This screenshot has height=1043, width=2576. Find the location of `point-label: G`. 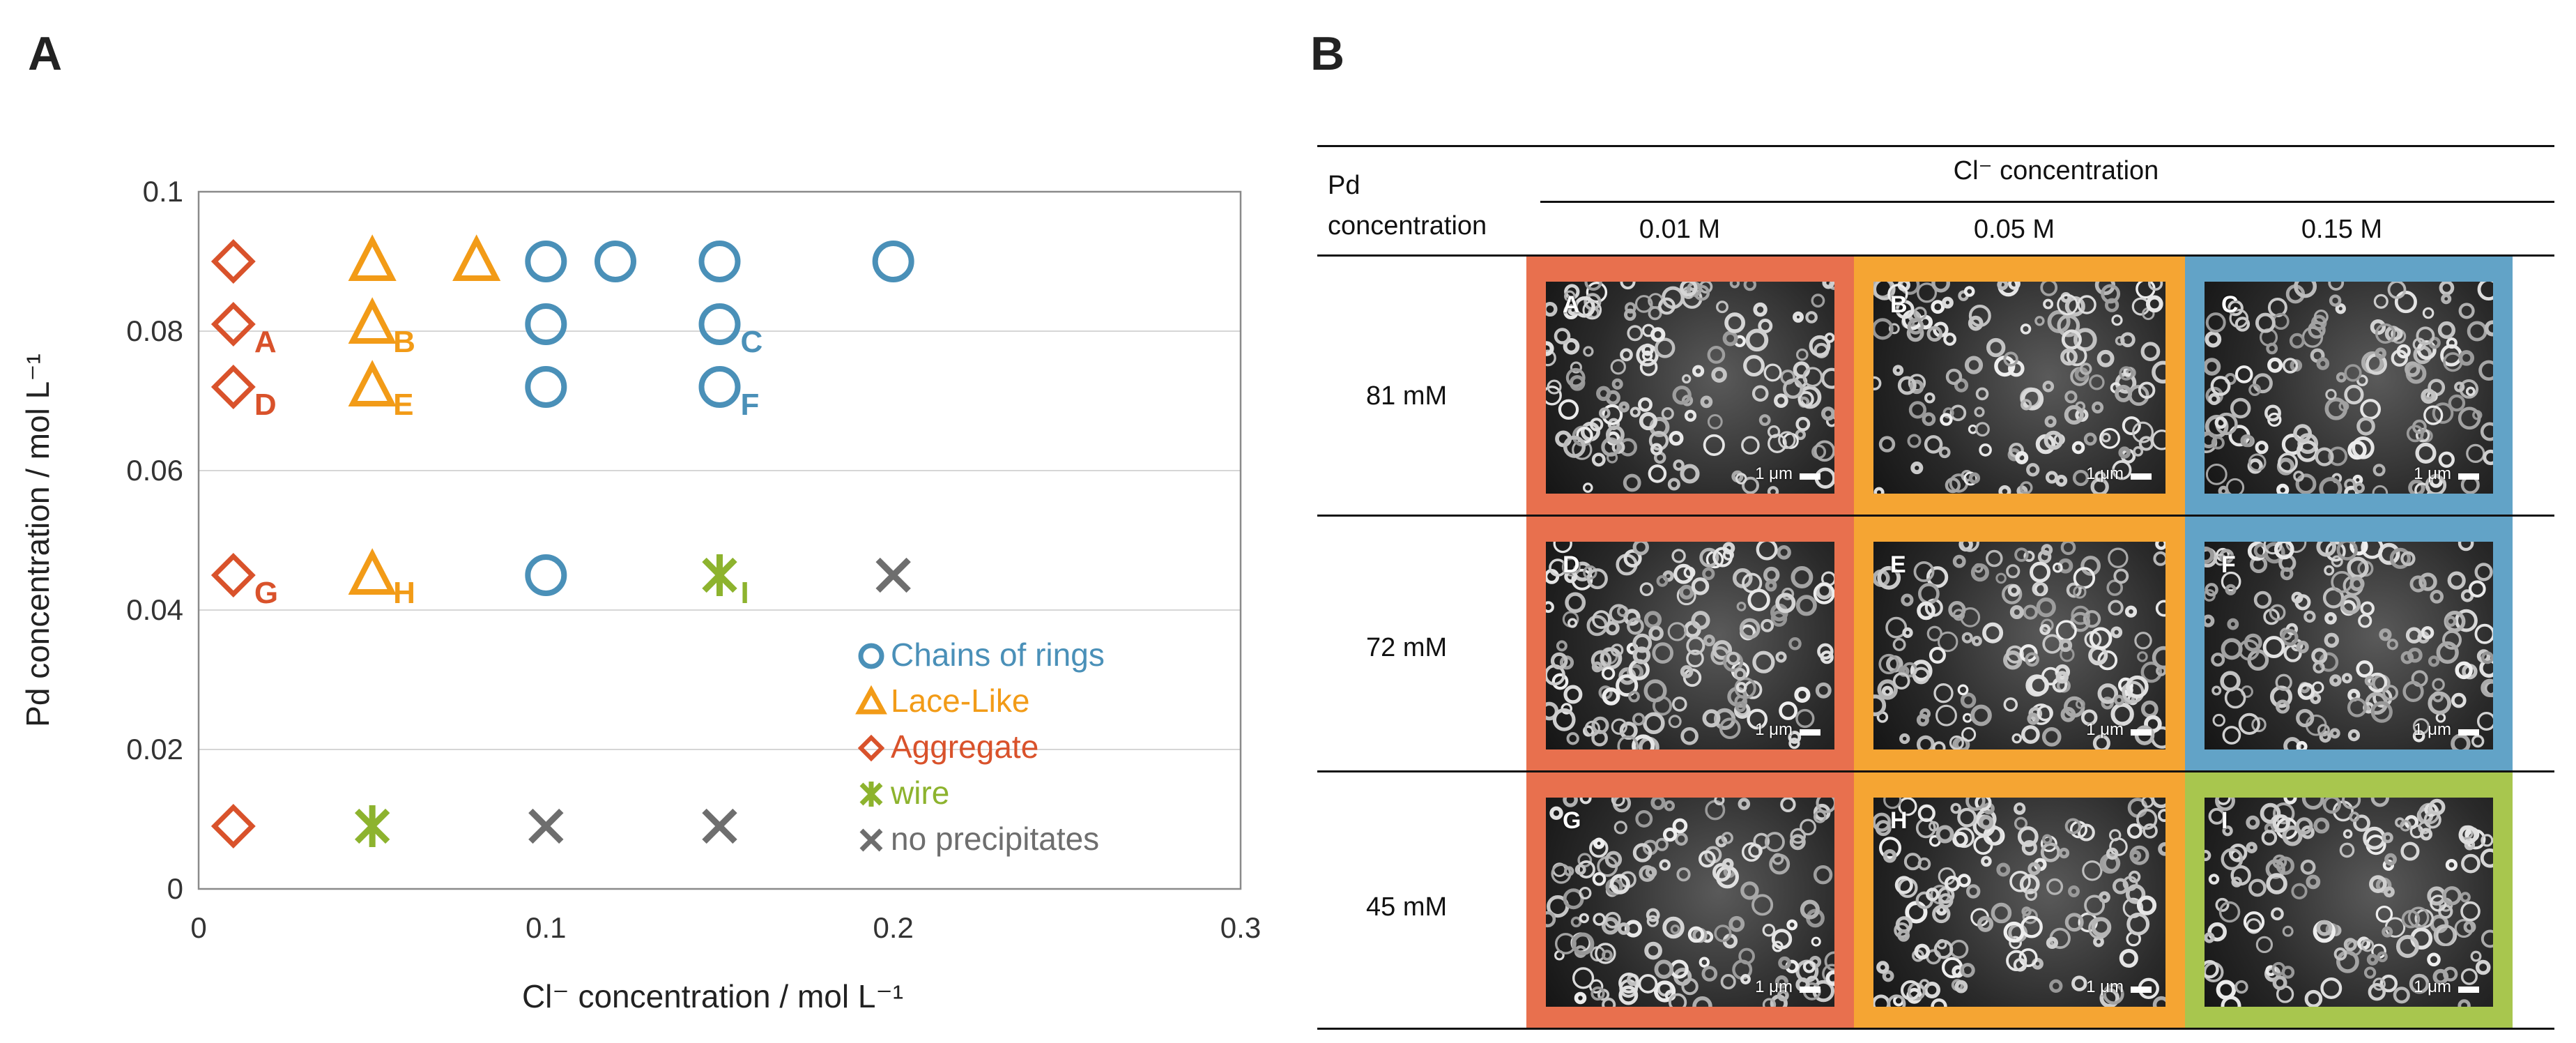

point-label: G is located at coordinates (266, 593).